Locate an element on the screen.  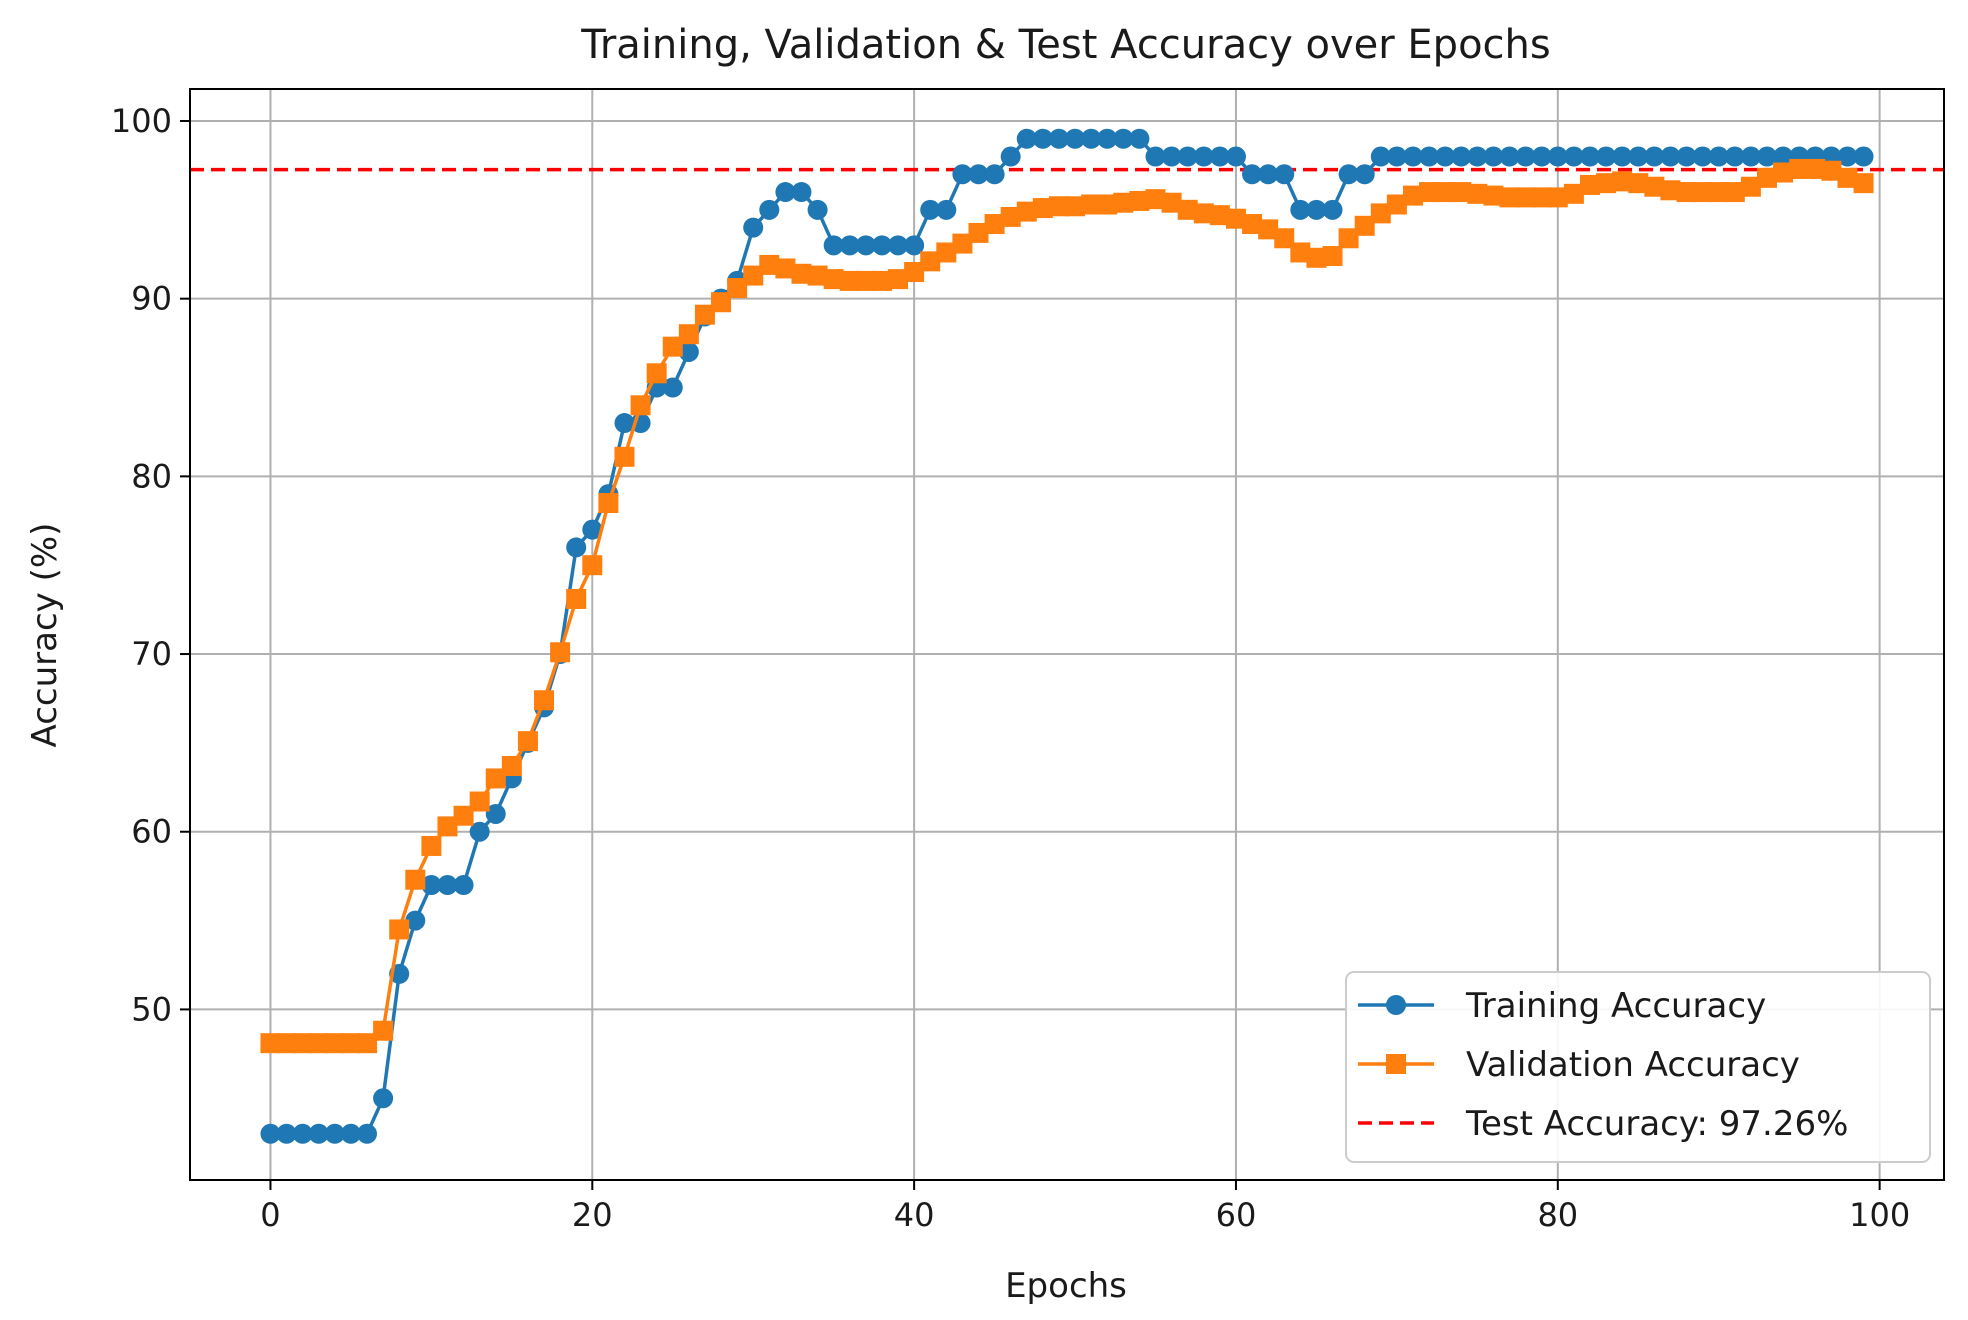
legend-label: Test Accuracy: 97.26% is located at coordinates (1656, 1124).